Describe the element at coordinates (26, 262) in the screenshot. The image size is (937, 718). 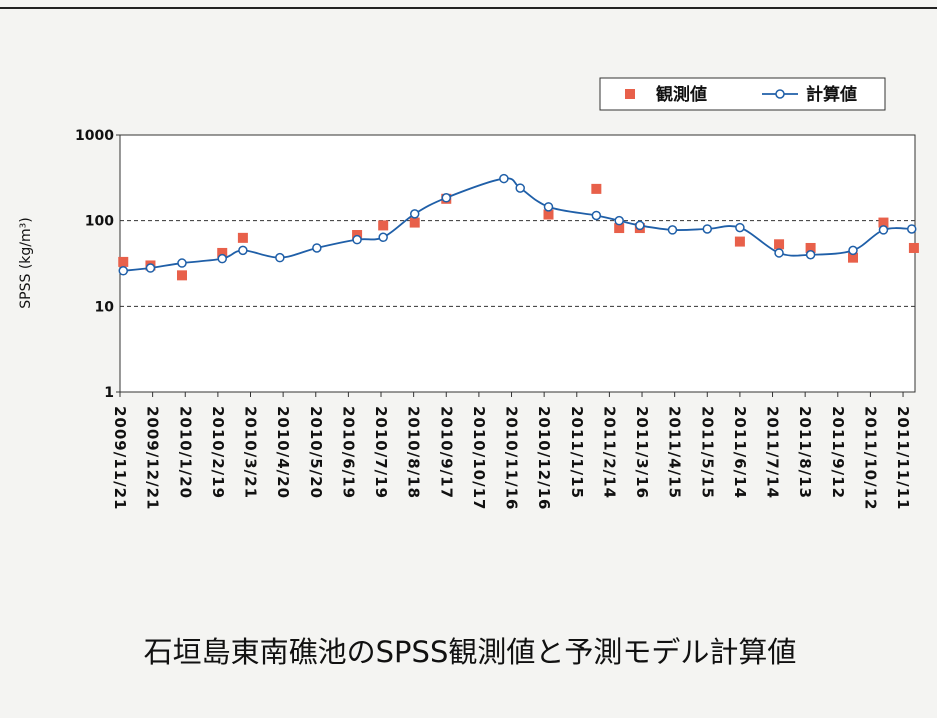
I see `y-axis-label: SPSS (kg/m³)` at that location.